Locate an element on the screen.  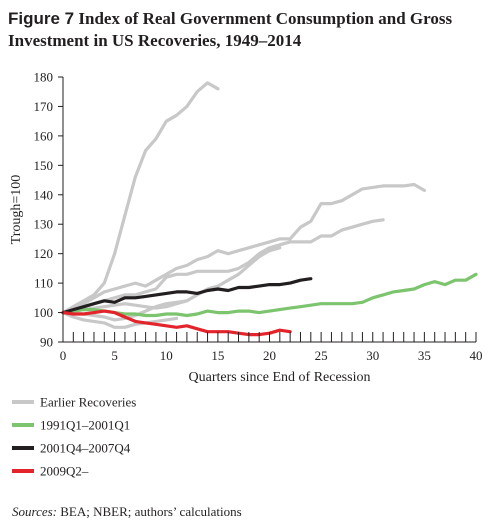
y-tick-label: 120 is located at coordinates (44, 253).